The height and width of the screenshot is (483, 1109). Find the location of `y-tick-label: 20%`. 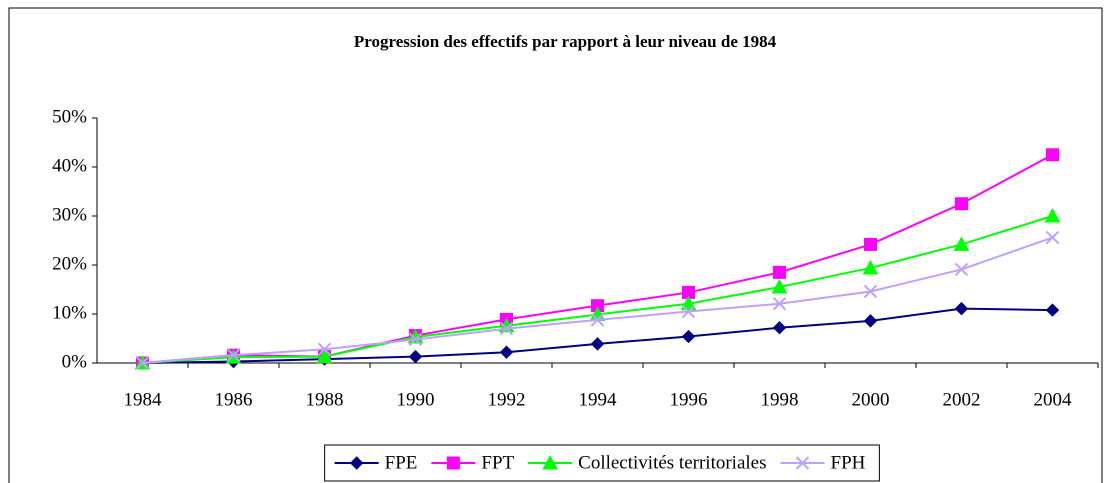

y-tick-label: 20% is located at coordinates (69, 263).